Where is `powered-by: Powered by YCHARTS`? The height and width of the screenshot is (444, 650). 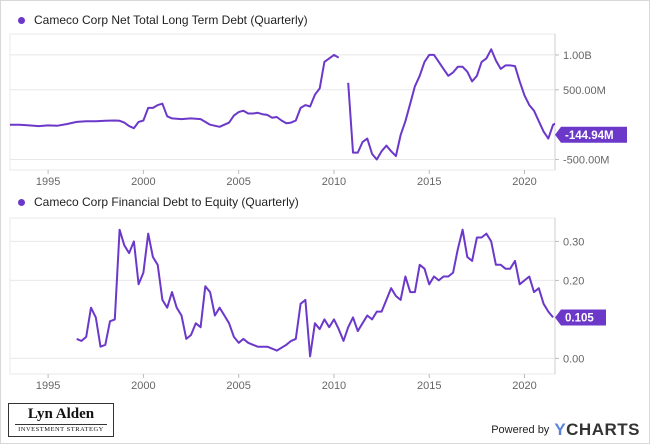
powered-by: Powered by YCHARTS is located at coordinates (565, 430).